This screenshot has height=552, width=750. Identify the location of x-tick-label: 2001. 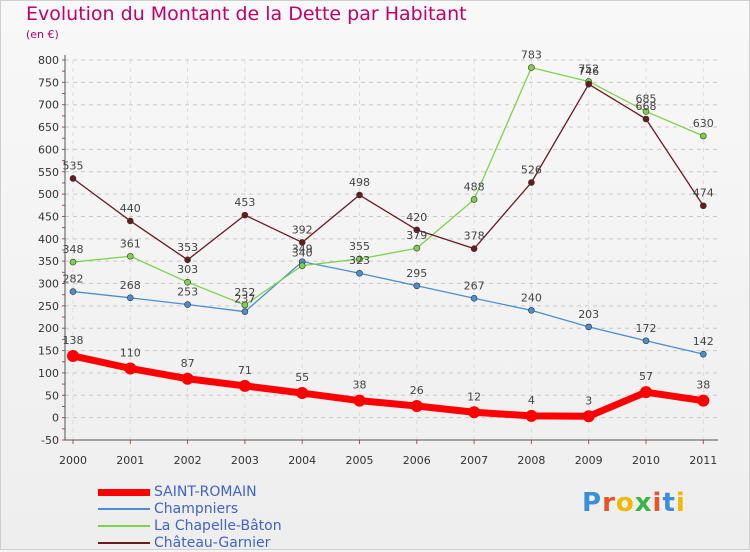
(130, 460).